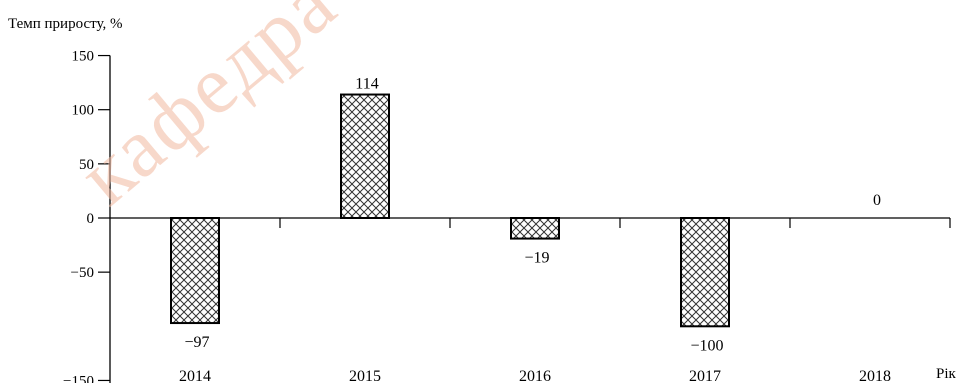  Describe the element at coordinates (78, 378) in the screenshot. I see `y-tick-label: −150` at that location.